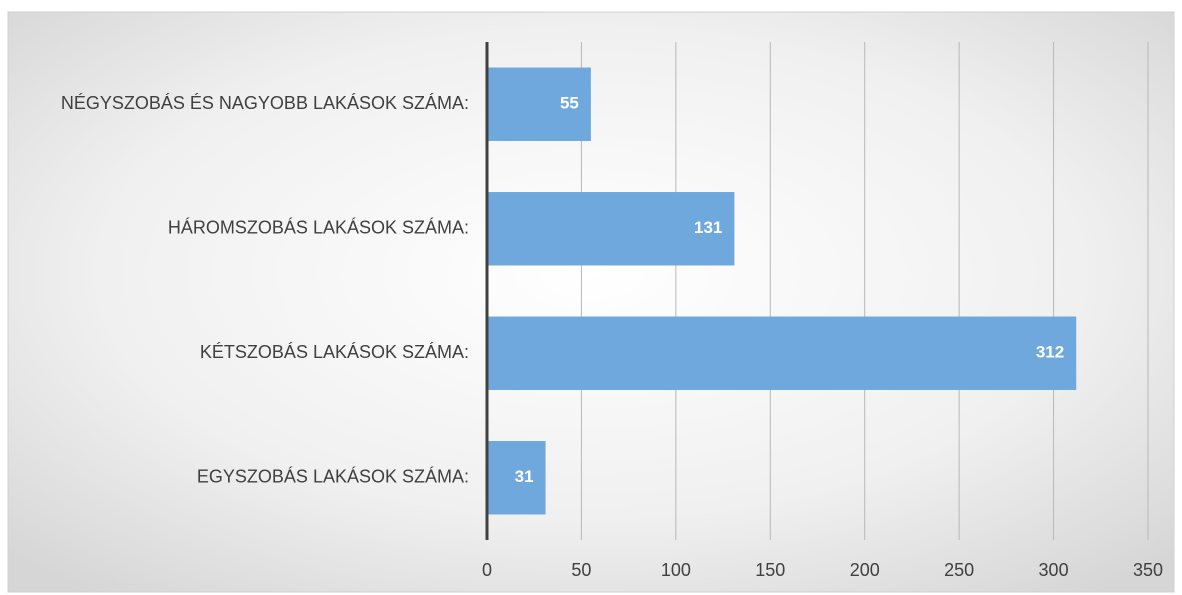  Describe the element at coordinates (770, 570) in the screenshot. I see `x-tick-label: 150` at that location.